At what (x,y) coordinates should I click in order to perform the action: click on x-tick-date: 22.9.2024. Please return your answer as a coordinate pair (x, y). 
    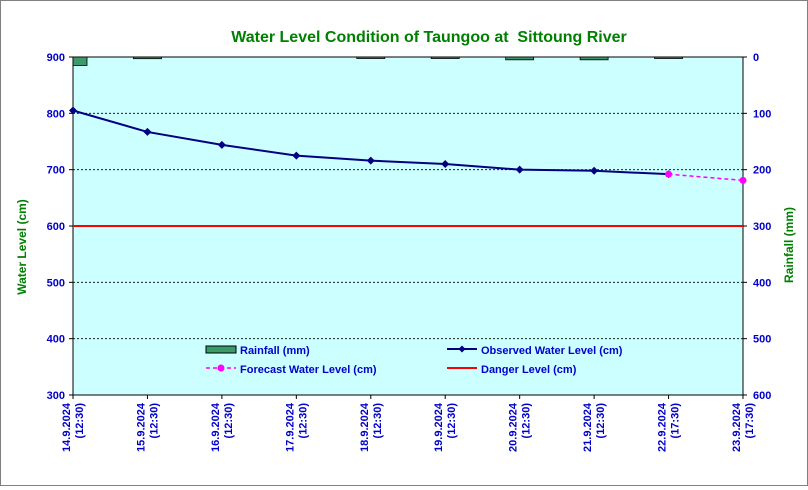
    Looking at the image, I should click on (663, 427).